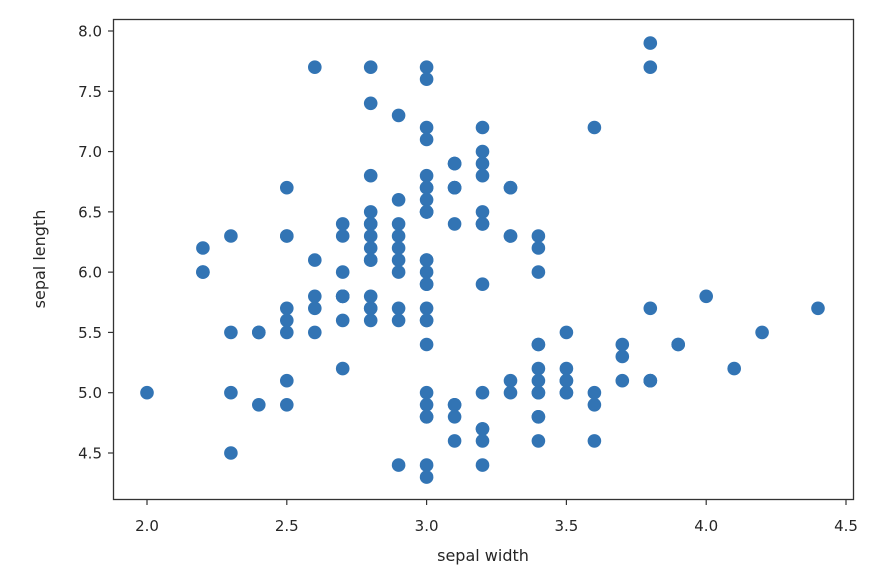  What do you see at coordinates (483, 555) in the screenshot?
I see `x-axis-label: sepal width` at bounding box center [483, 555].